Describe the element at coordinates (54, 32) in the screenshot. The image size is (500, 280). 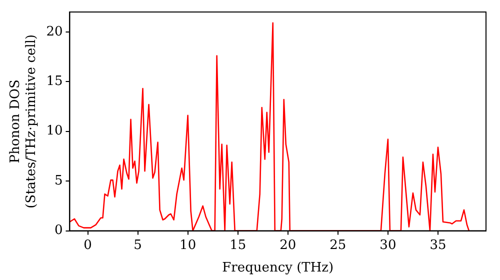
I see `y-tick-label: 20` at that location.